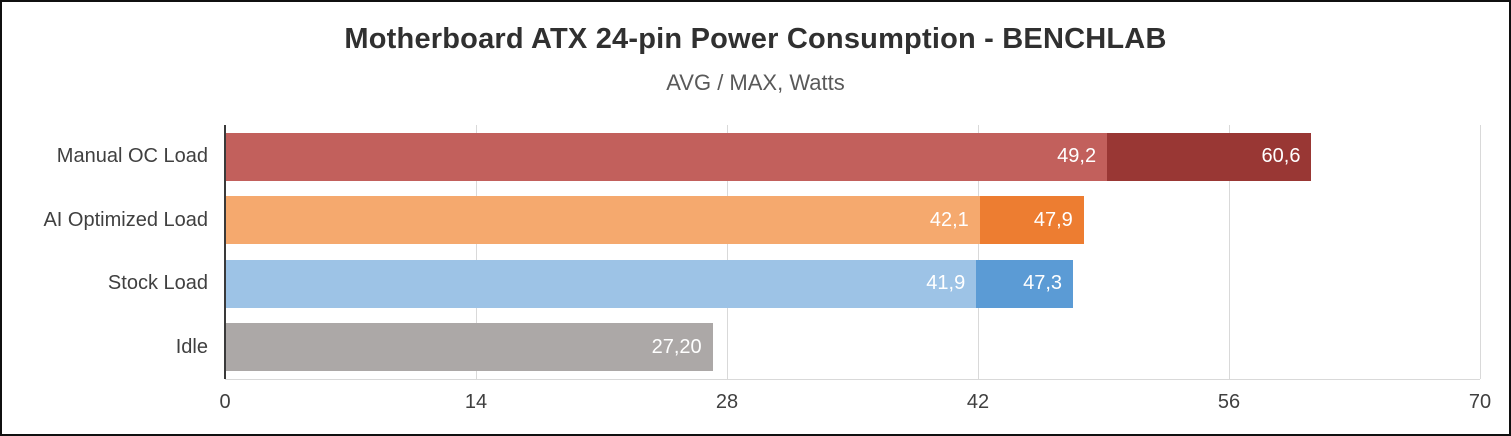  Describe the element at coordinates (946, 283) in the screenshot. I see `value-label: 41,9` at that location.